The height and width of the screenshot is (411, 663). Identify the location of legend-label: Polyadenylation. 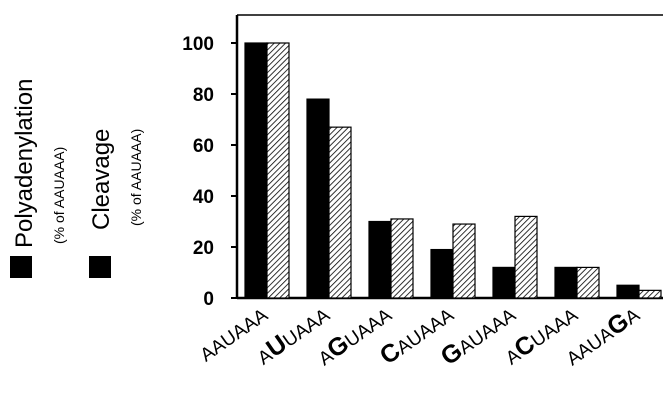
(24, 163).